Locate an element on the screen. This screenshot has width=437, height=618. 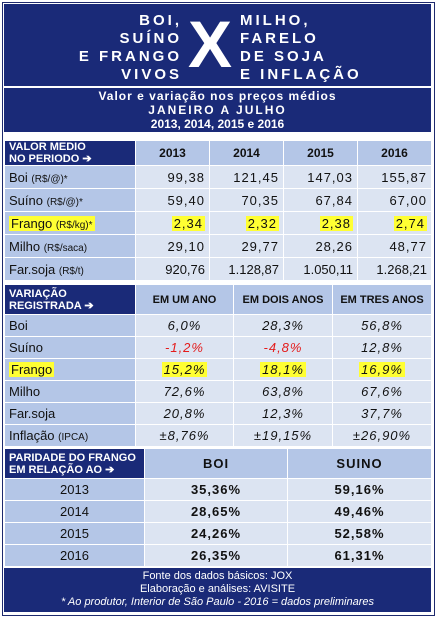
variation-cell: 37,7% is located at coordinates (382, 413).